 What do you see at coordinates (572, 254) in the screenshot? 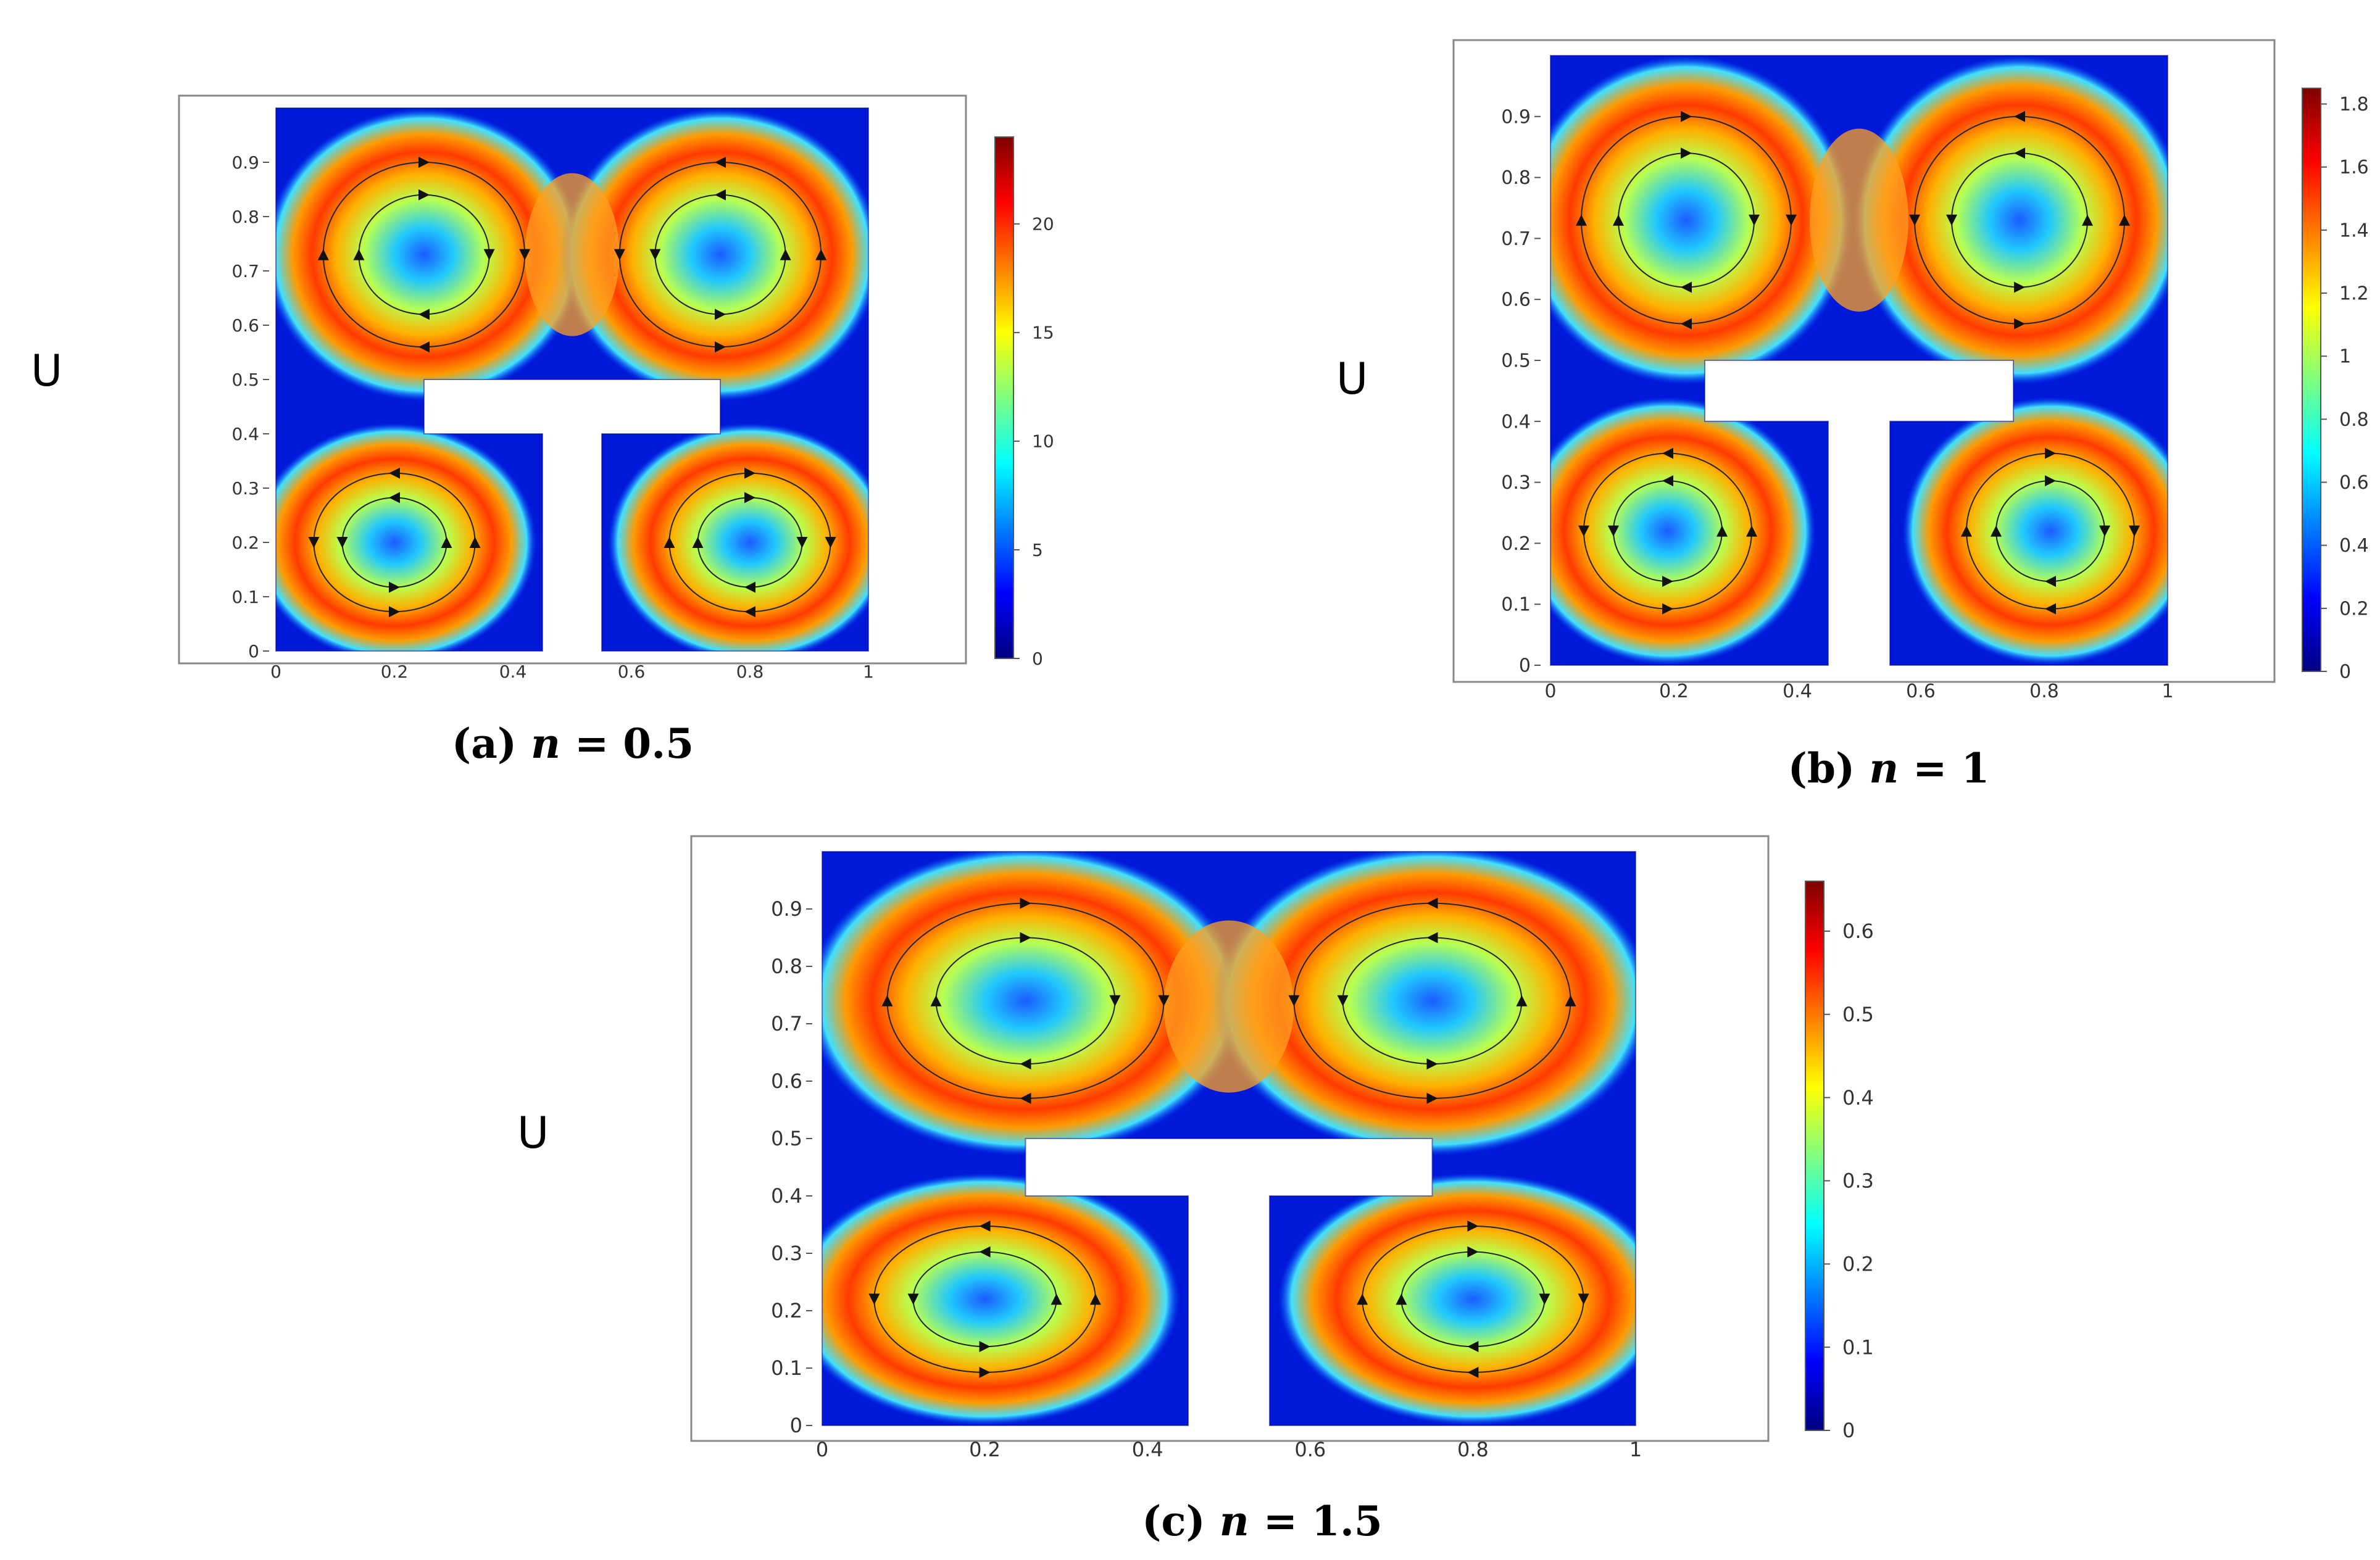
I see `panel-a-center-jet` at bounding box center [572, 254].